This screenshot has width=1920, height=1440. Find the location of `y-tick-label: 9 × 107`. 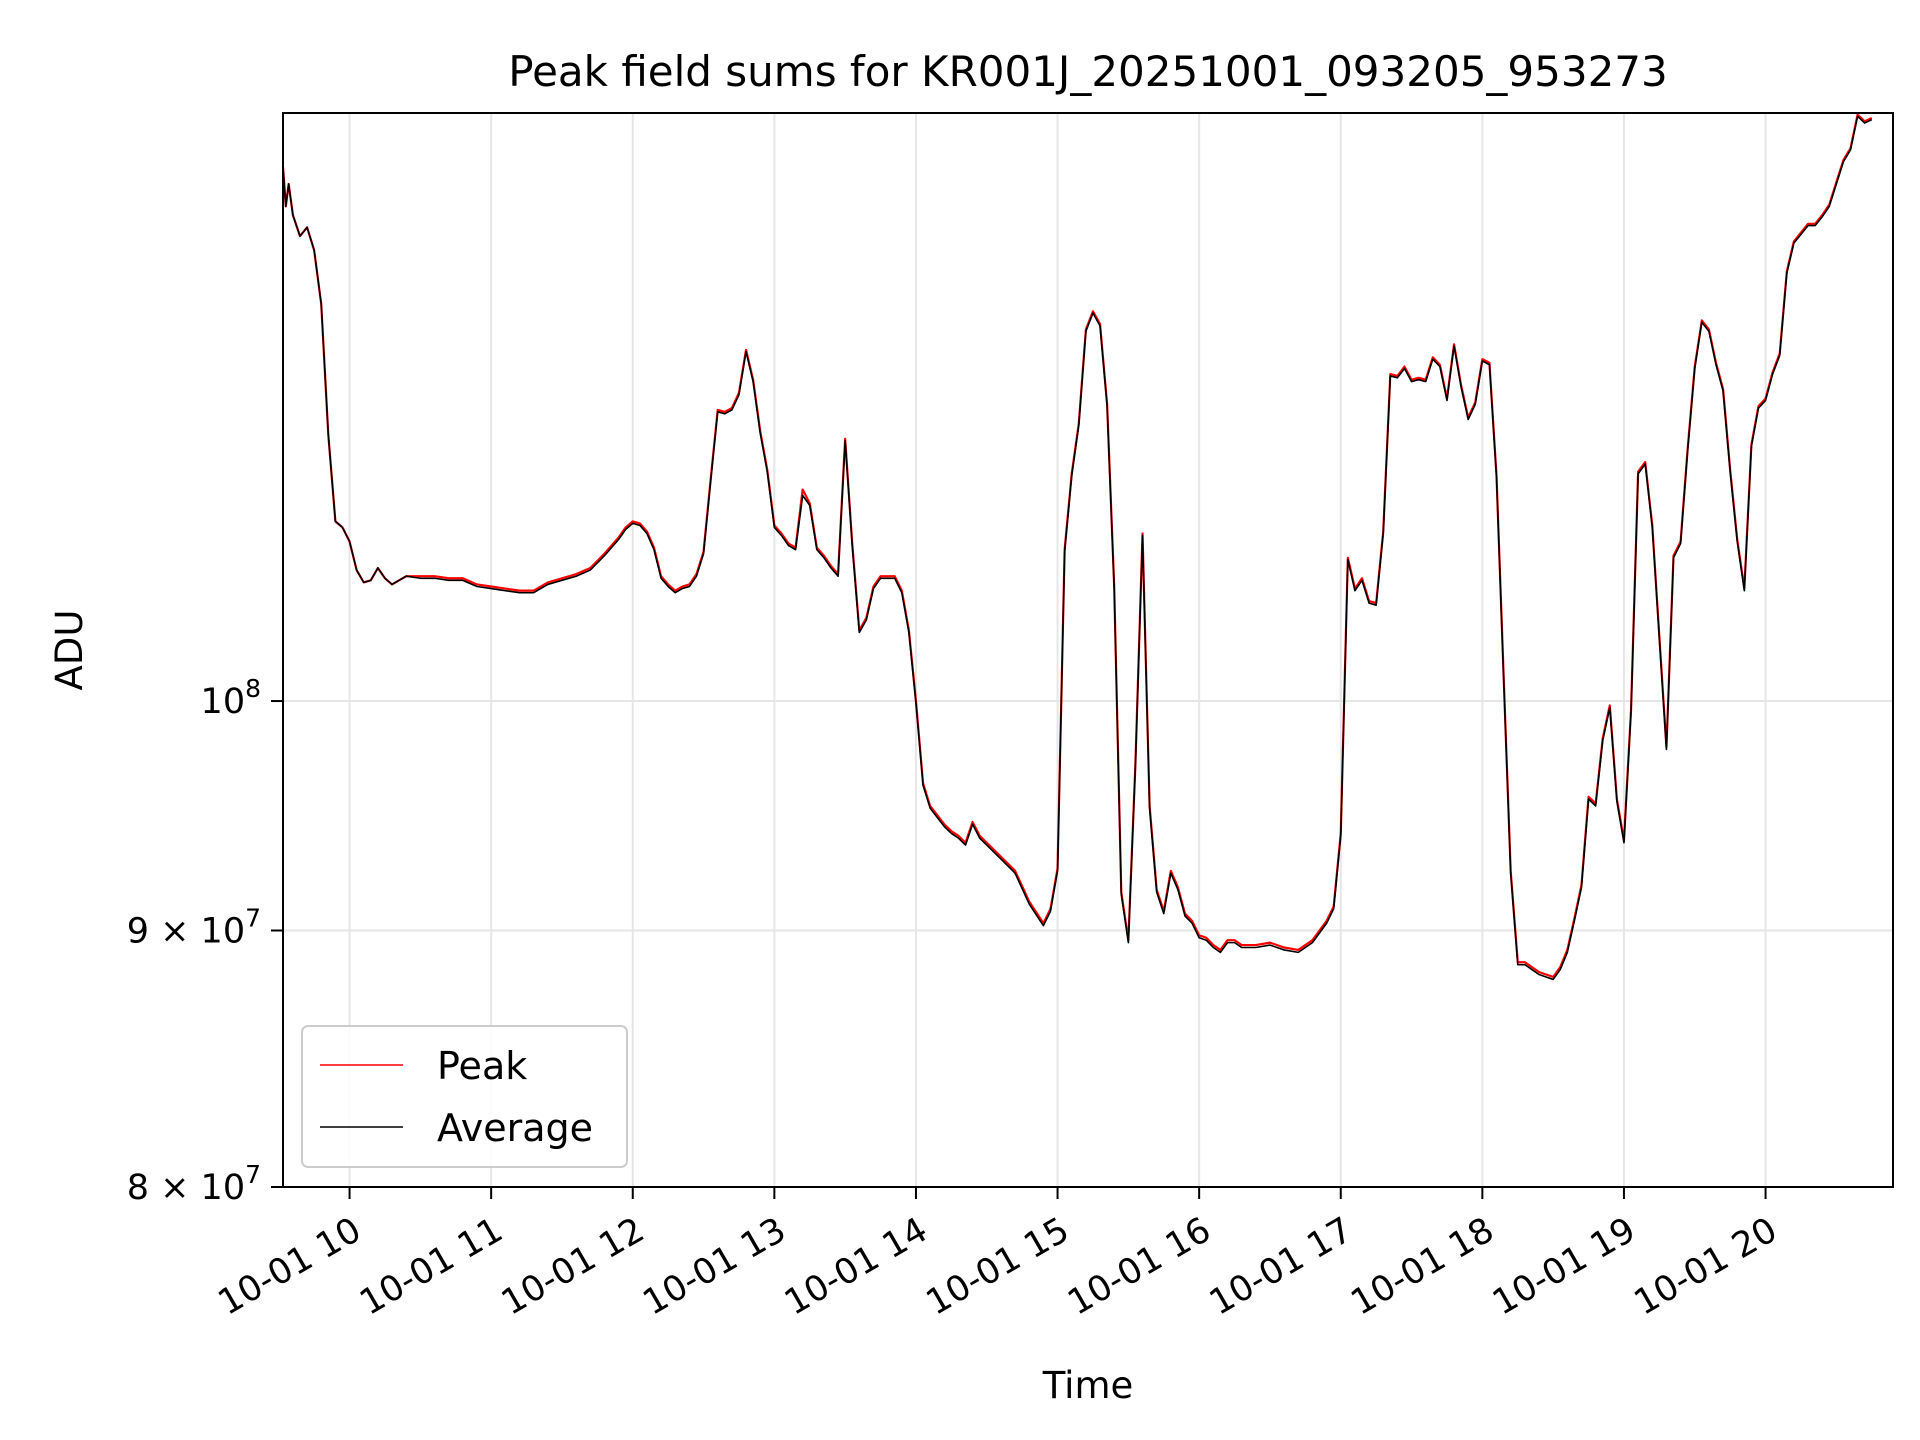

y-tick-label: 9 × 107 is located at coordinates (194, 927).